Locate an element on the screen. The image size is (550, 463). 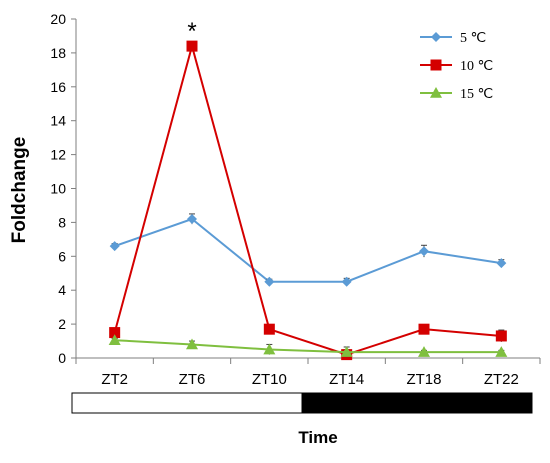
y-tick-label: 0 is located at coordinates (62, 358).